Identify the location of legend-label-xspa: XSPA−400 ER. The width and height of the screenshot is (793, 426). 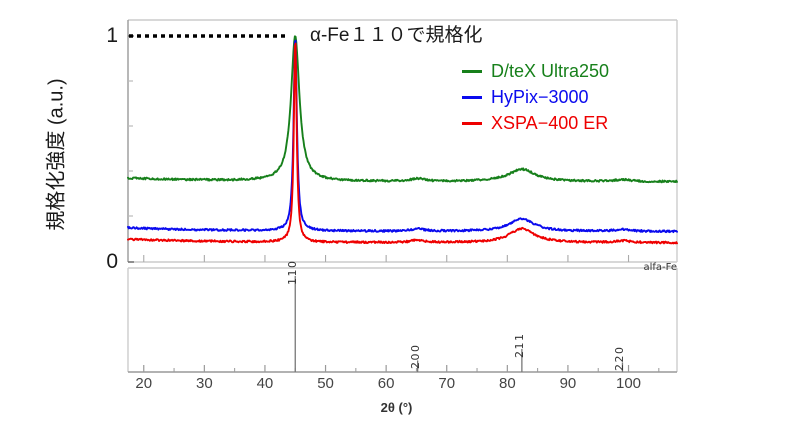
(550, 122).